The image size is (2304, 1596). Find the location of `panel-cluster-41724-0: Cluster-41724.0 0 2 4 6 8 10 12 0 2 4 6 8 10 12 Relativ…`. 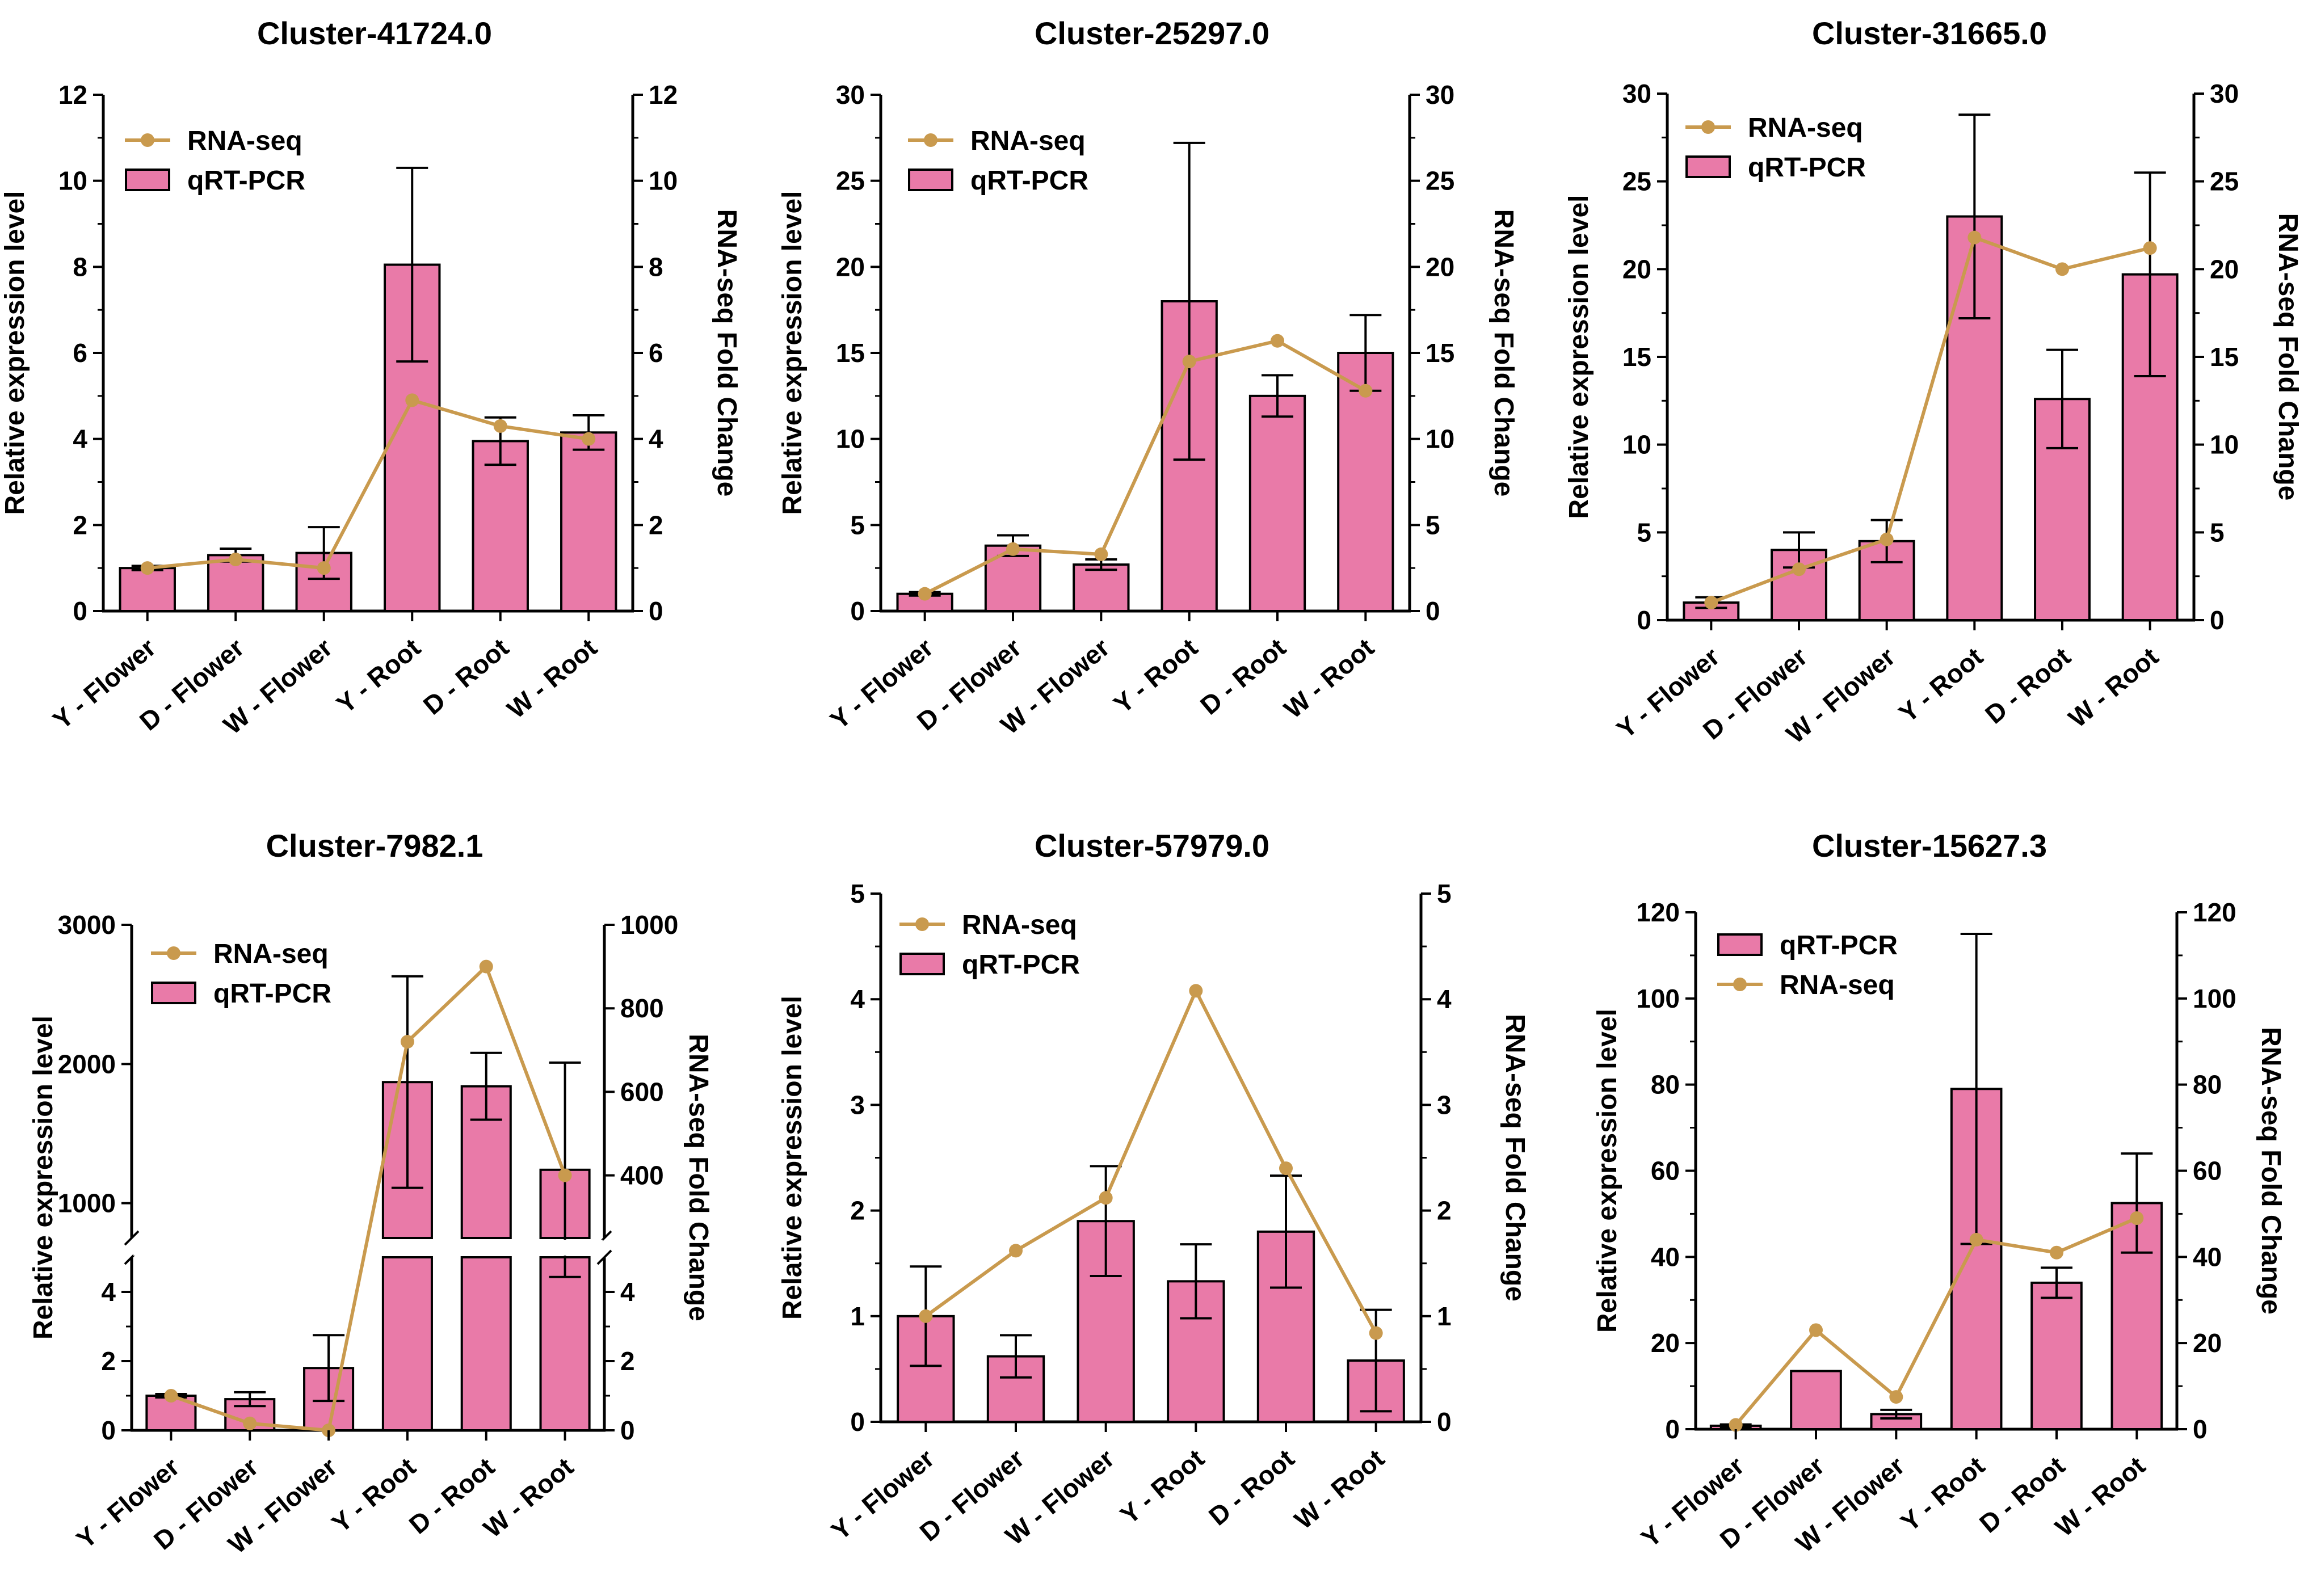

panel-cluster-41724-0: Cluster-41724.0 0 2 4 6 8 10 12 0 2 4 6 8 10 12 Relativ… is located at coordinates (371, 377).